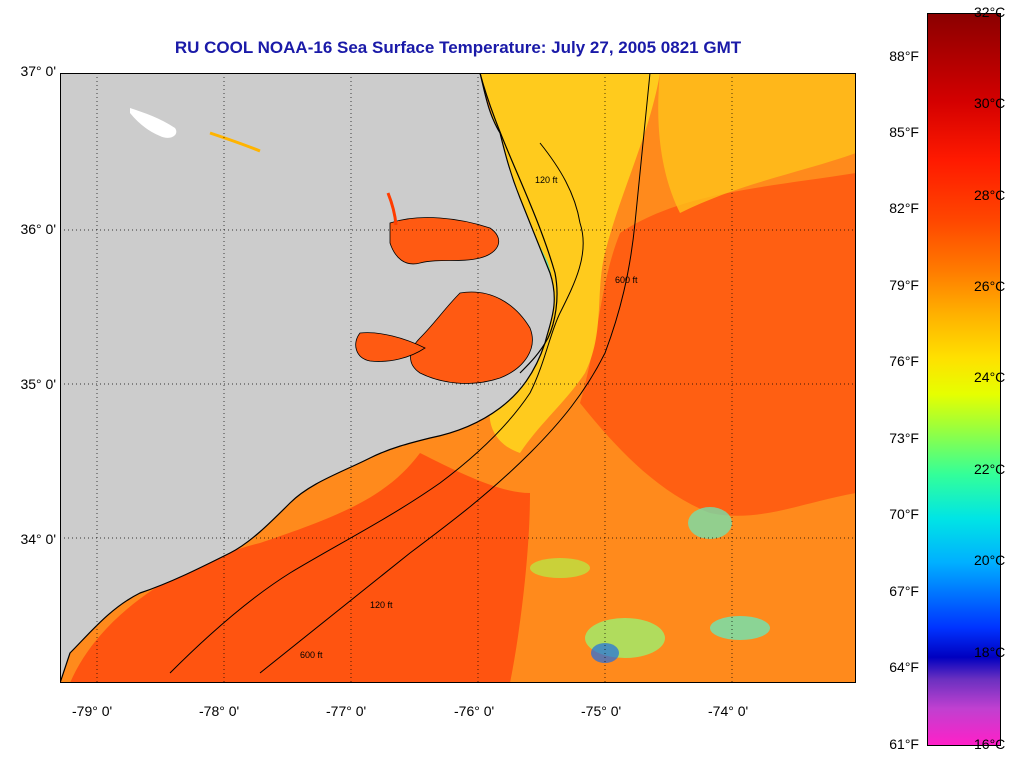 Image resolution: width=1024 pixels, height=761 pixels. Describe the element at coordinates (990, 195) in the screenshot. I see `colorbar-c-label: 28°C` at that location.